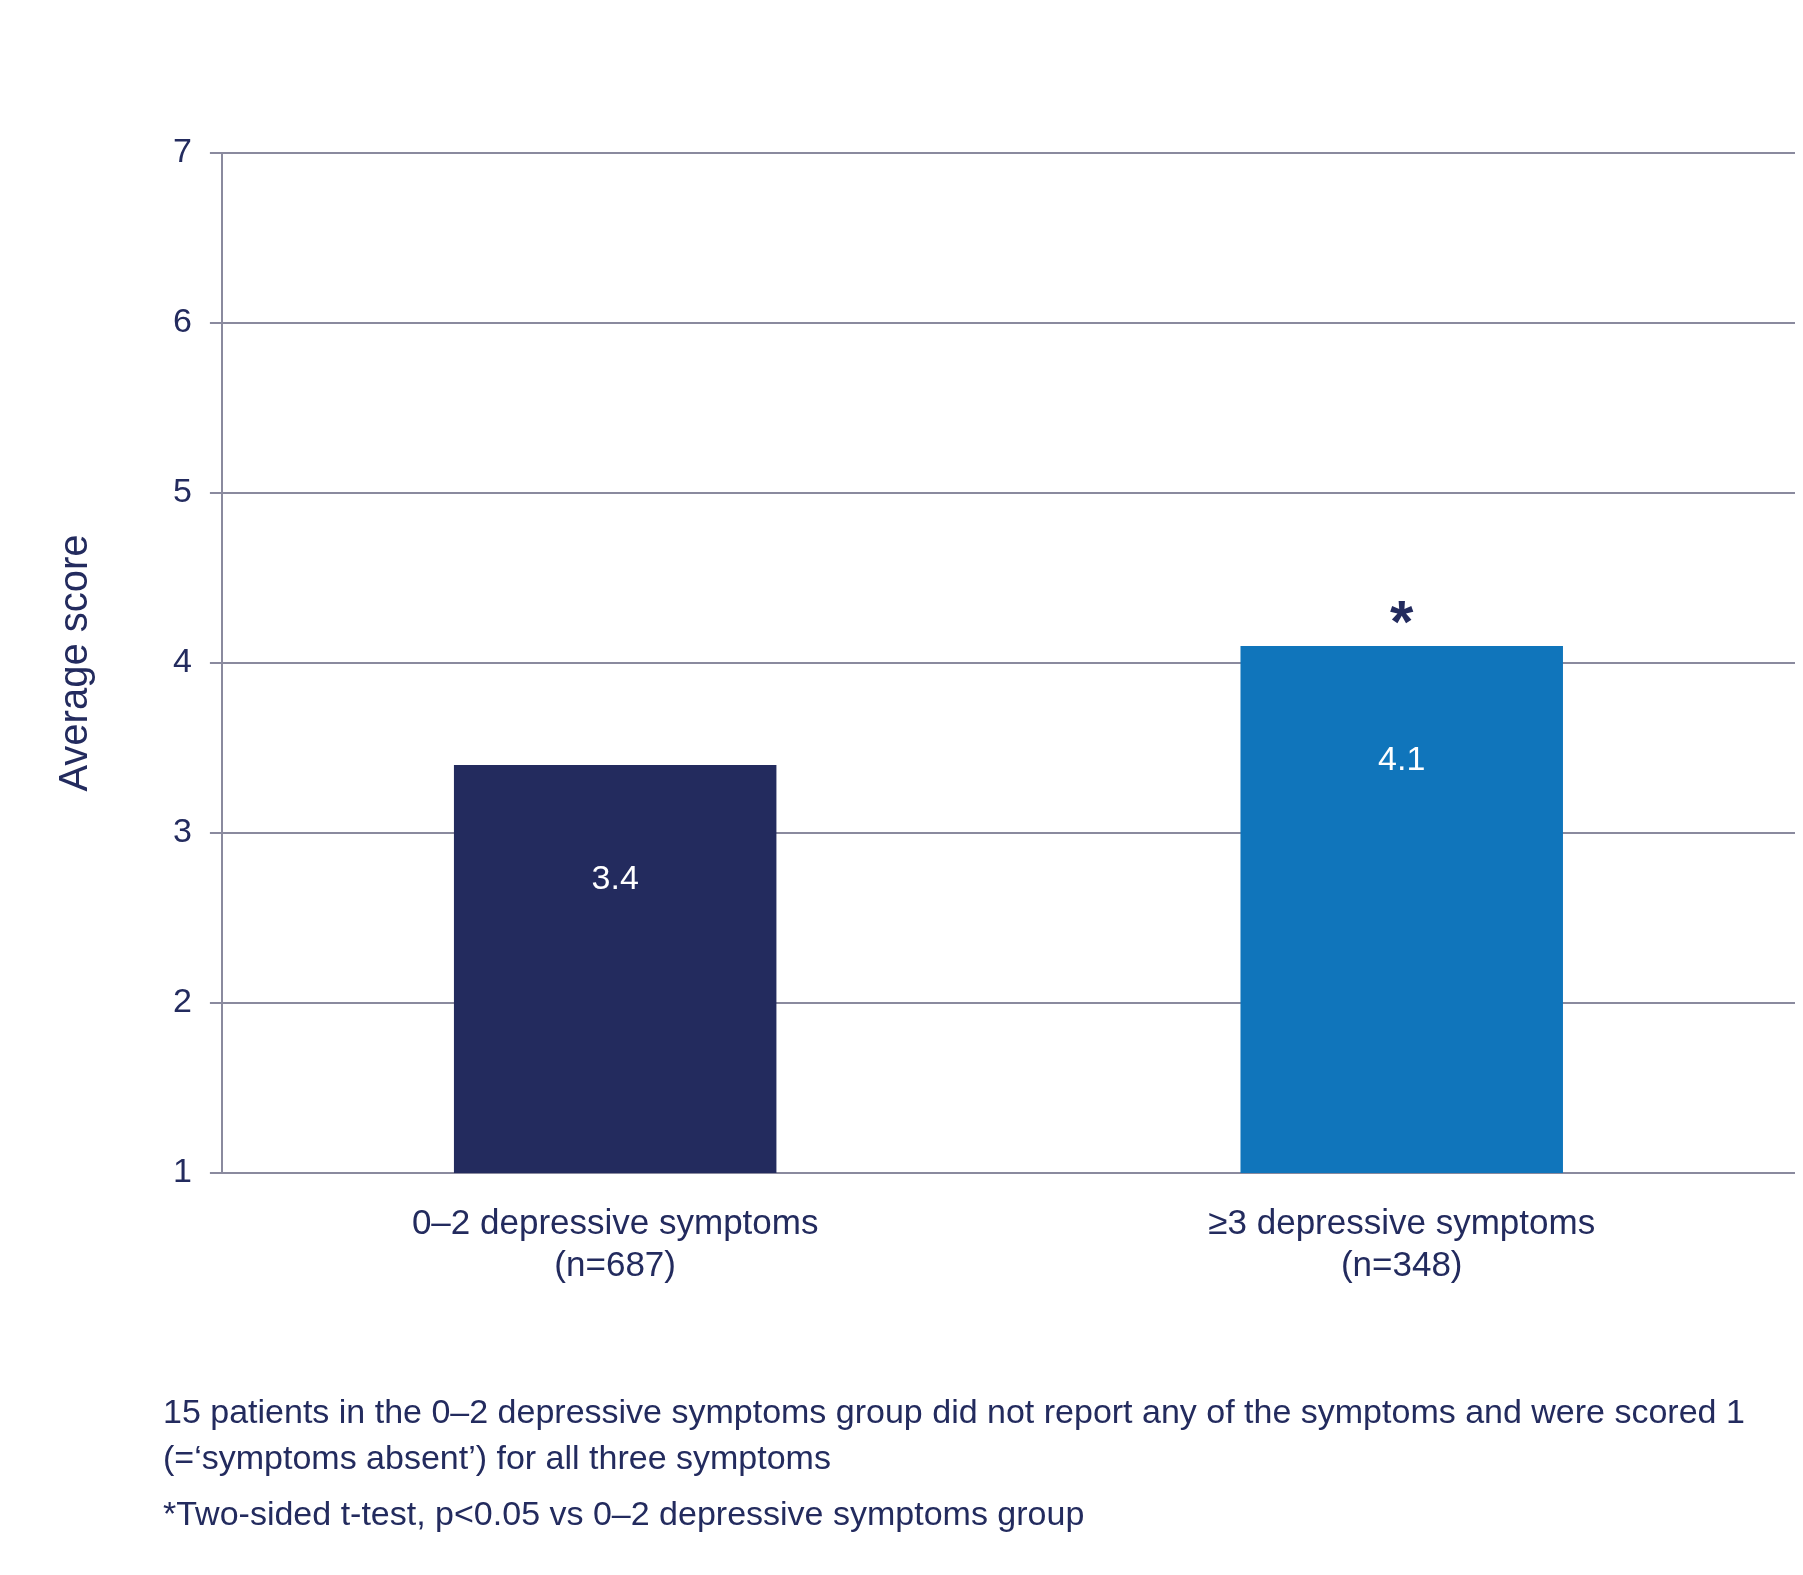  What do you see at coordinates (1402, 758) in the screenshot?
I see `data-label: 4.1` at bounding box center [1402, 758].